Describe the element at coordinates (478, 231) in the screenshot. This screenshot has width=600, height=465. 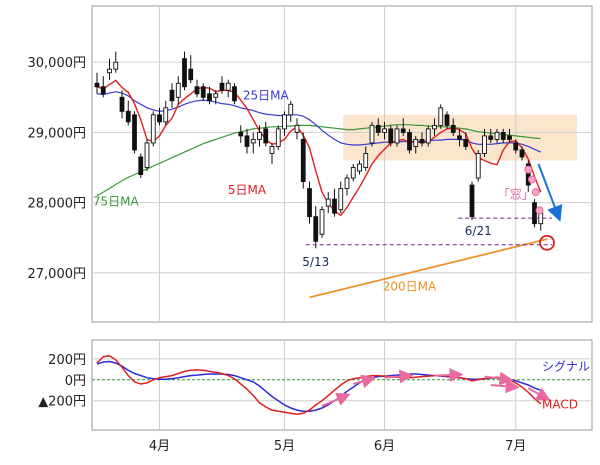
I see `annotation-6: 6/21` at that location.